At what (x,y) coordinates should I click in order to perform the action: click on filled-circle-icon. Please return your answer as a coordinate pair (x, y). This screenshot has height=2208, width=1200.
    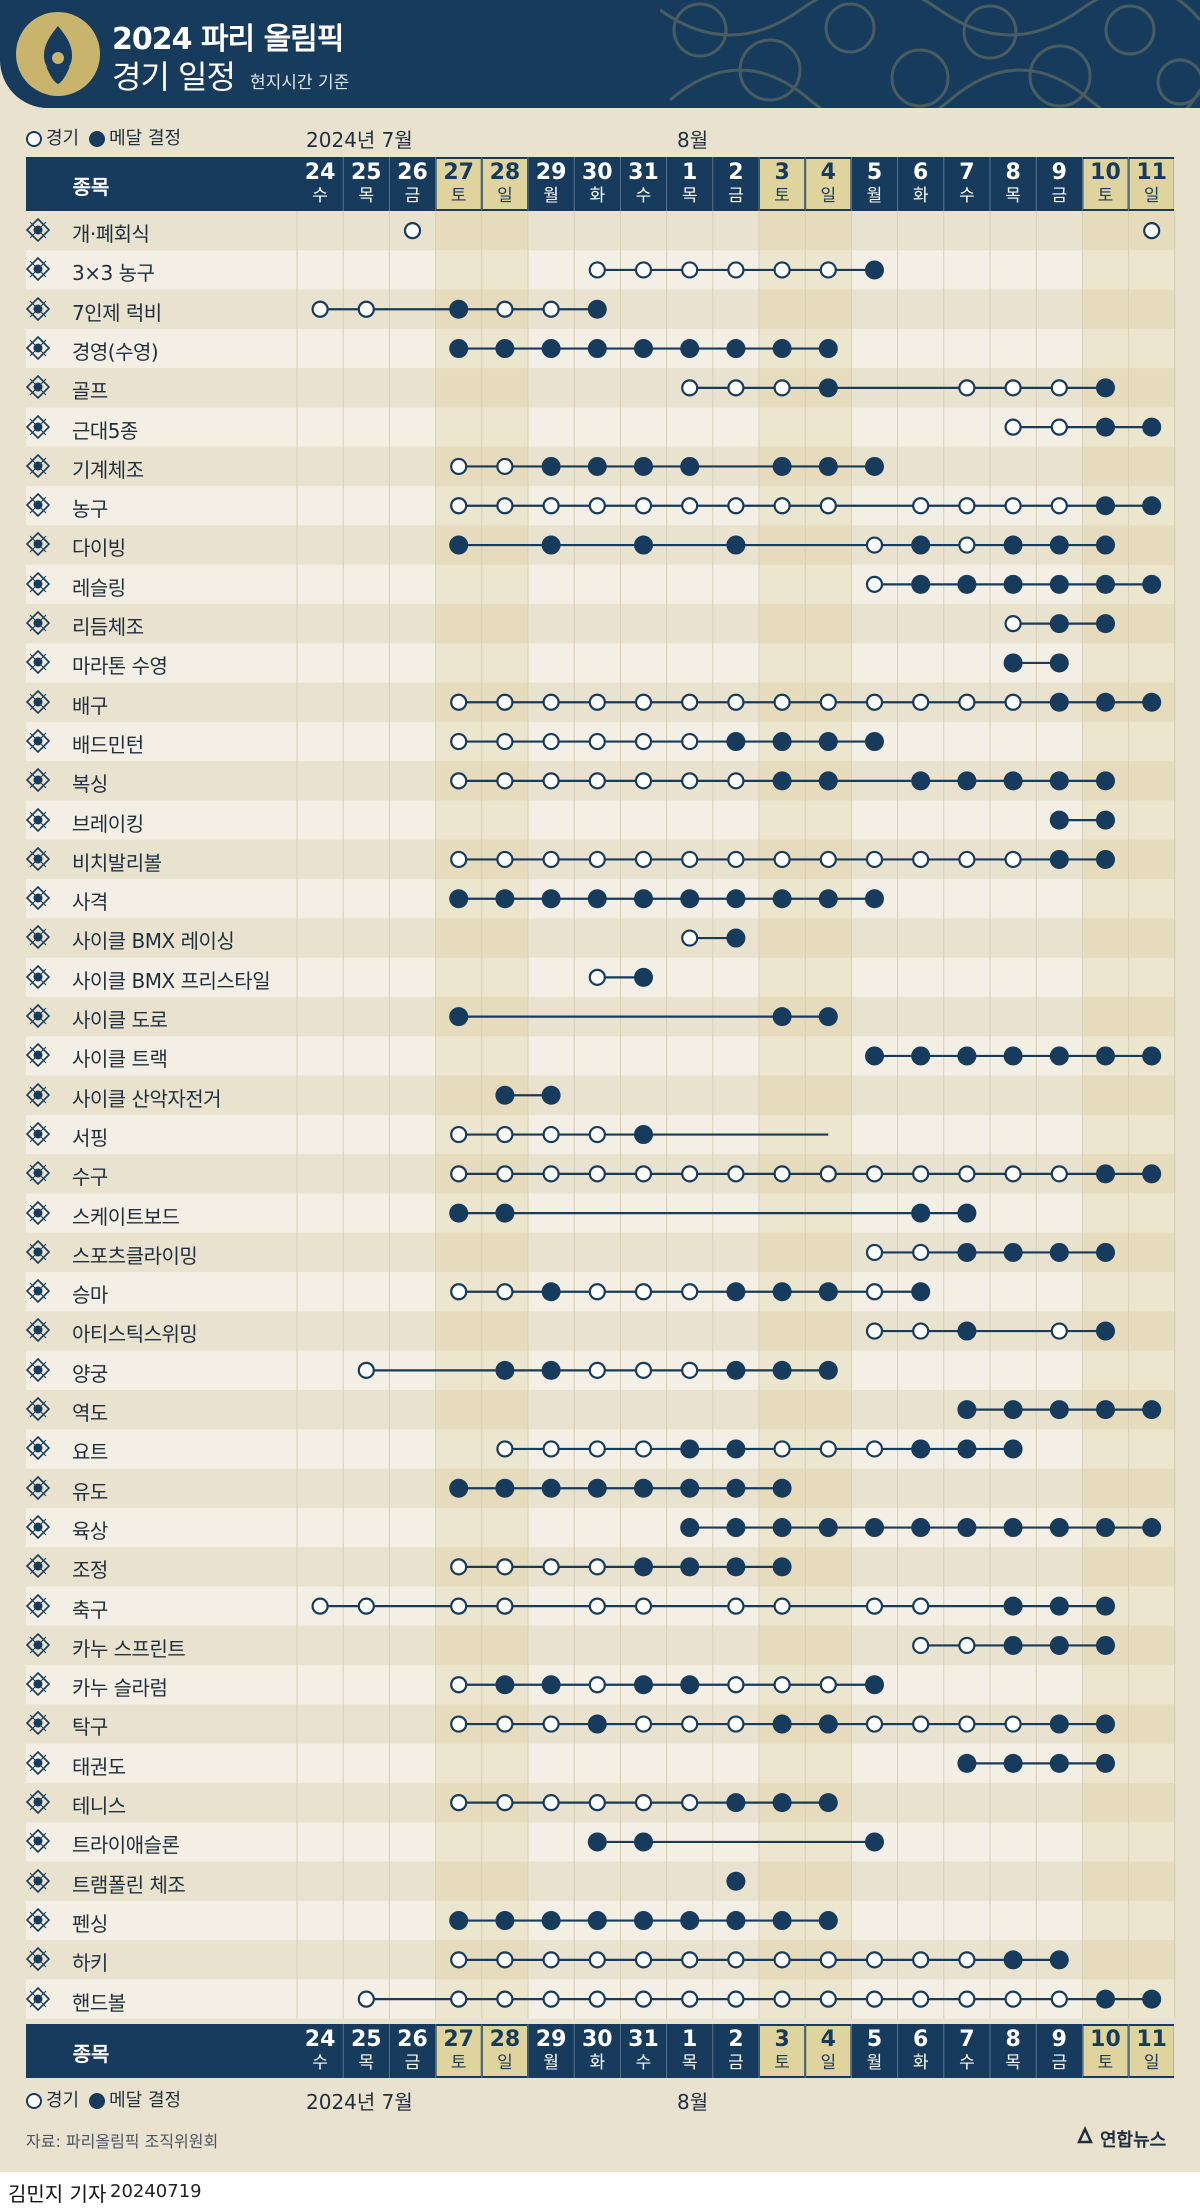
    Looking at the image, I should click on (97, 139).